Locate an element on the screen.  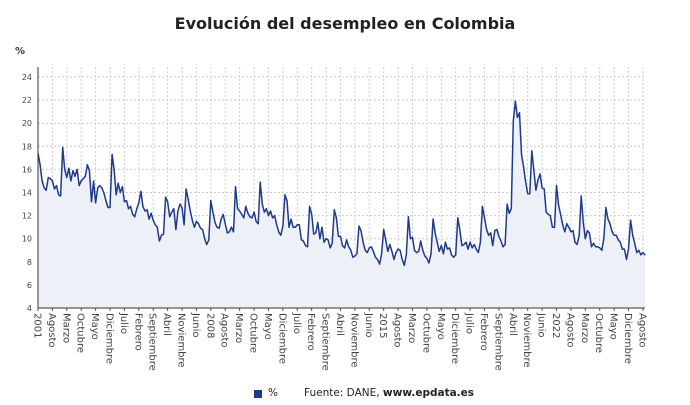
y-axis-unit: % is located at coordinates (20, 51).